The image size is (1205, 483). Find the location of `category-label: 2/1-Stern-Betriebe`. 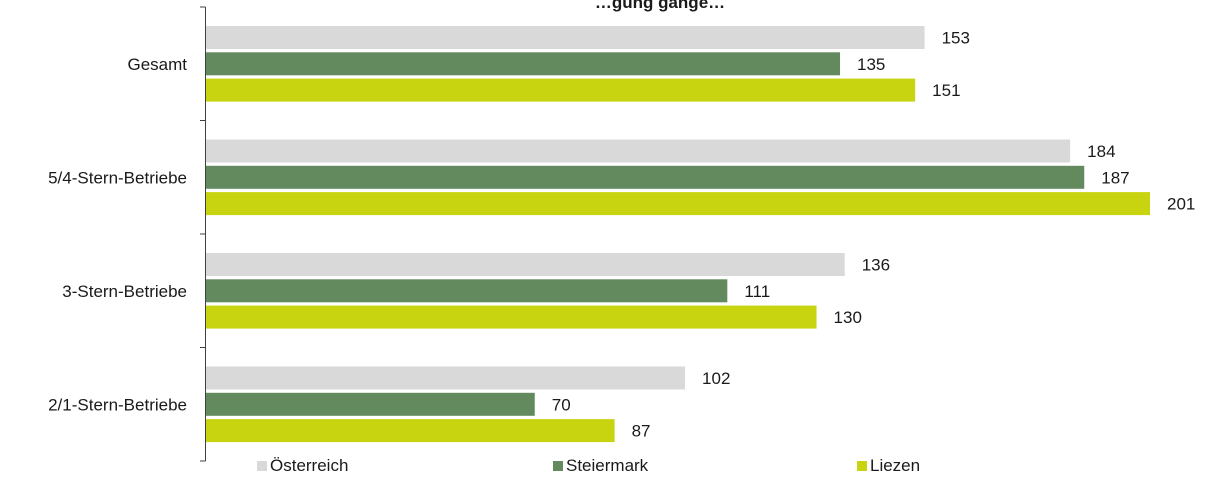

category-label: 2/1-Stern-Betriebe is located at coordinates (117, 404).